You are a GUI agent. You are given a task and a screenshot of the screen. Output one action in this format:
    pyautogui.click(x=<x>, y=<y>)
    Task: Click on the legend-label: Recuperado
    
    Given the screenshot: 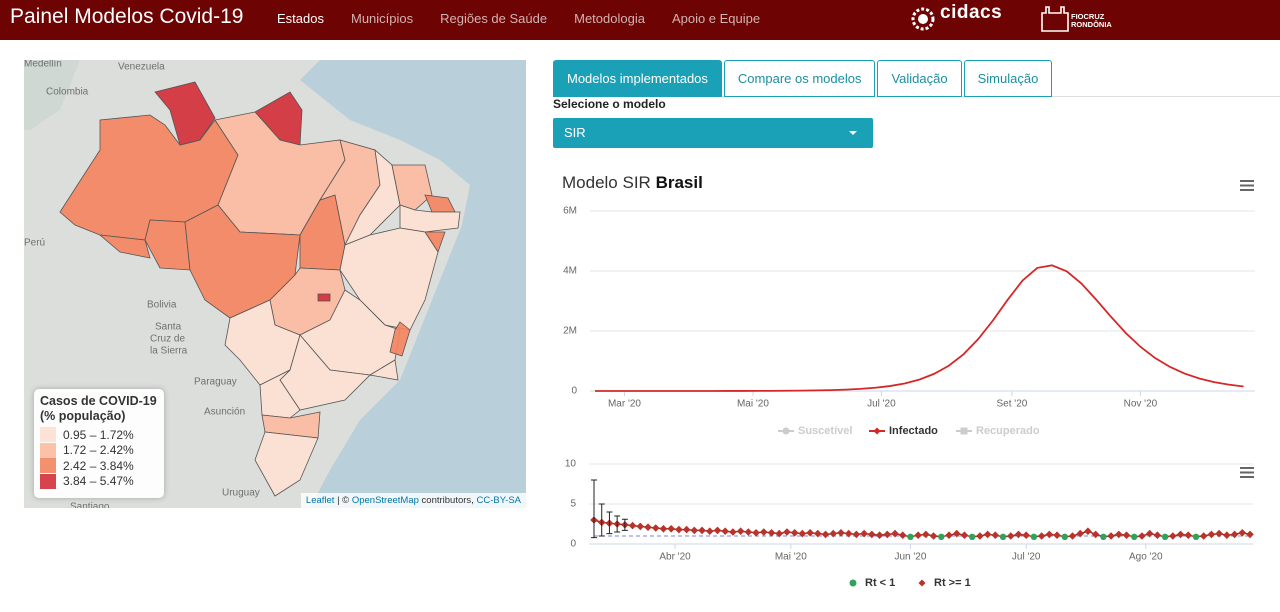 What is the action you would take?
    pyautogui.click(x=1008, y=431)
    